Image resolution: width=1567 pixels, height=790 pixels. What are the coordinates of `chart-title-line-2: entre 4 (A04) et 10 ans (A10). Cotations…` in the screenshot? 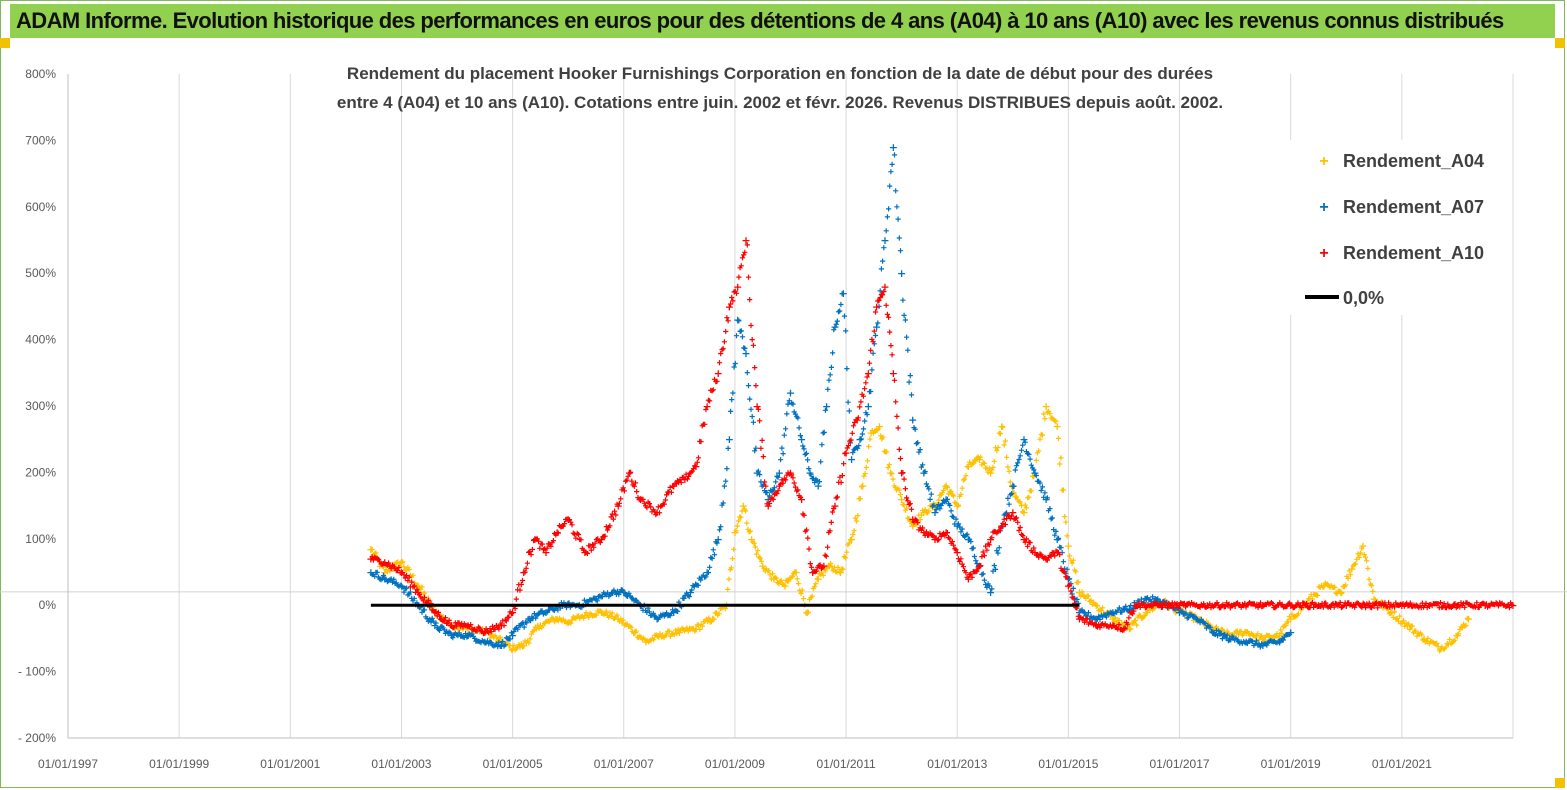 It's located at (780, 102).